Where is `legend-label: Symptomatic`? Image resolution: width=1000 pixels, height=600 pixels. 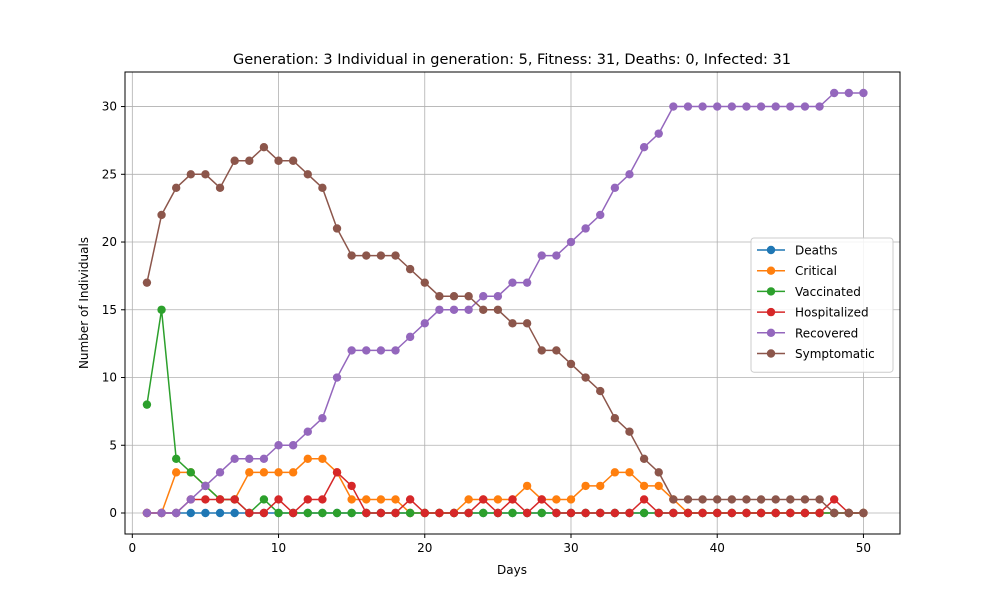 legend-label: Symptomatic is located at coordinates (835, 354).